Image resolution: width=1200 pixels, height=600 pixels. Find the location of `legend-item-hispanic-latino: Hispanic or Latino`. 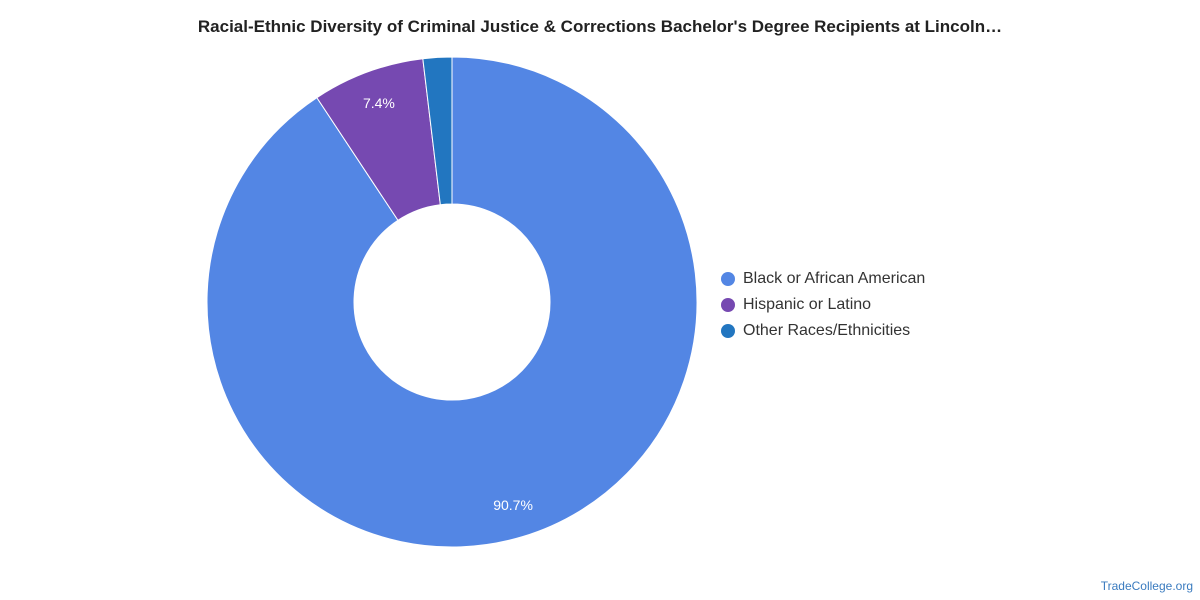

legend-item-hispanic-latino: Hispanic or Latino is located at coordinates (823, 305).